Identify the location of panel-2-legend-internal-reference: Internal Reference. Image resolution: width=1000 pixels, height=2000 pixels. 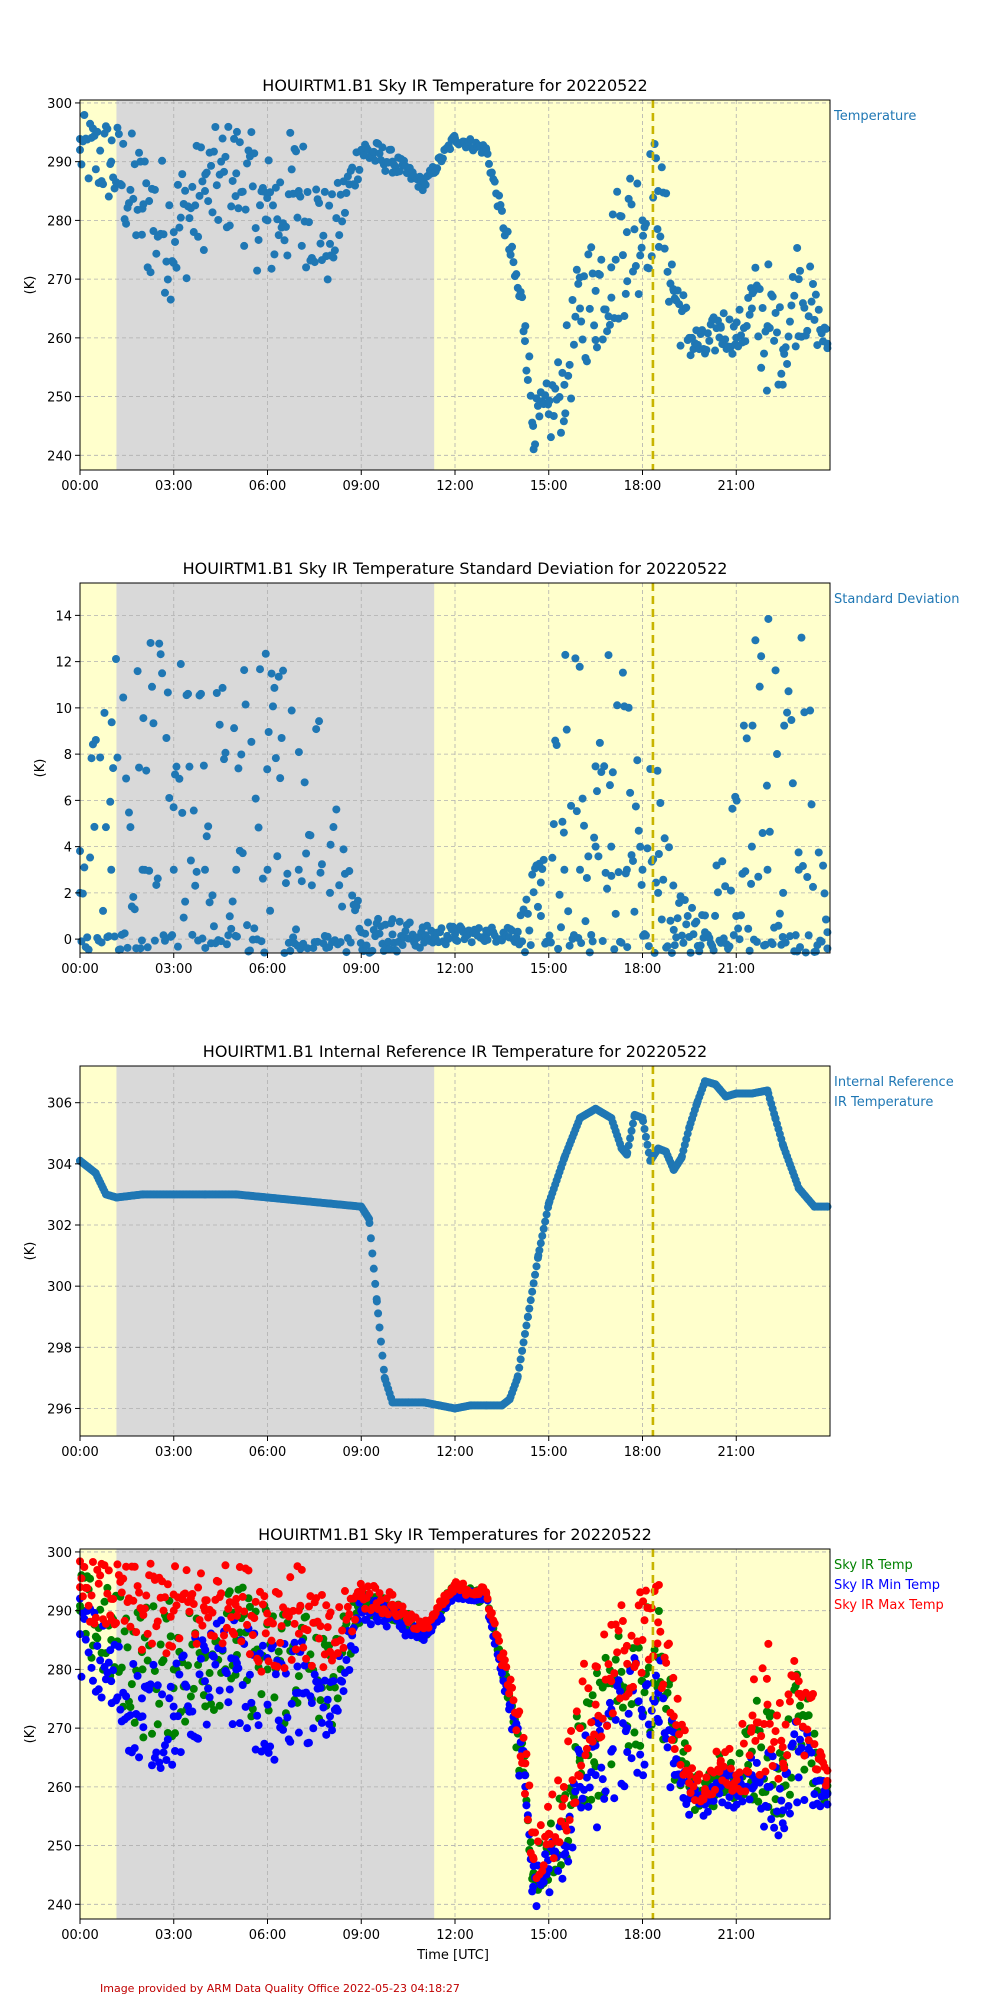
(894, 1082).